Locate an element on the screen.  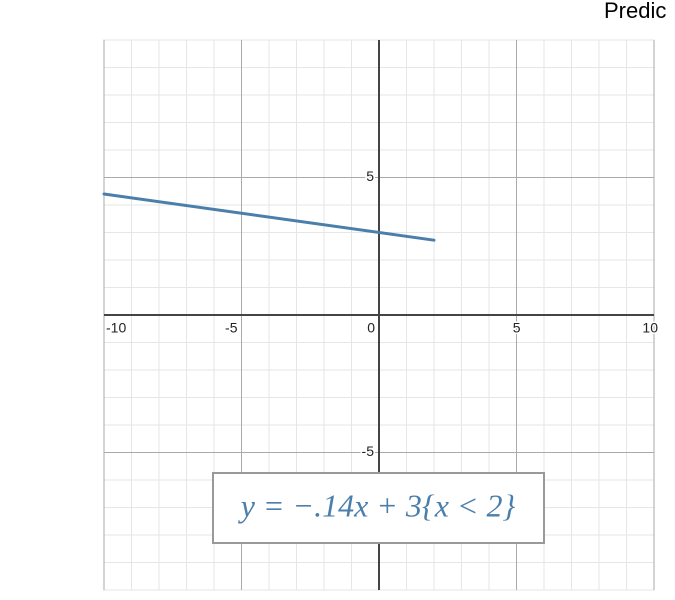
x-tick-label: -10 is located at coordinates (116, 328).